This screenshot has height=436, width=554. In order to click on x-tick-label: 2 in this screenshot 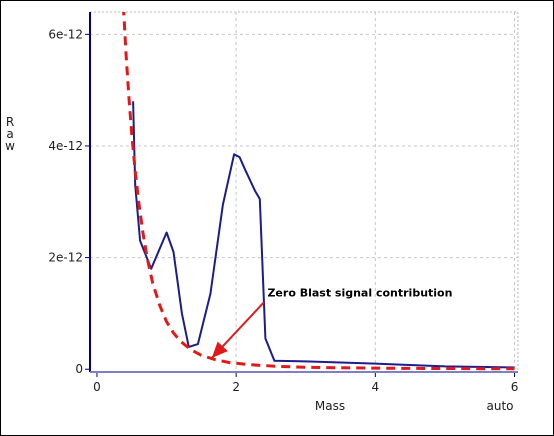, I will do `click(236, 387)`.